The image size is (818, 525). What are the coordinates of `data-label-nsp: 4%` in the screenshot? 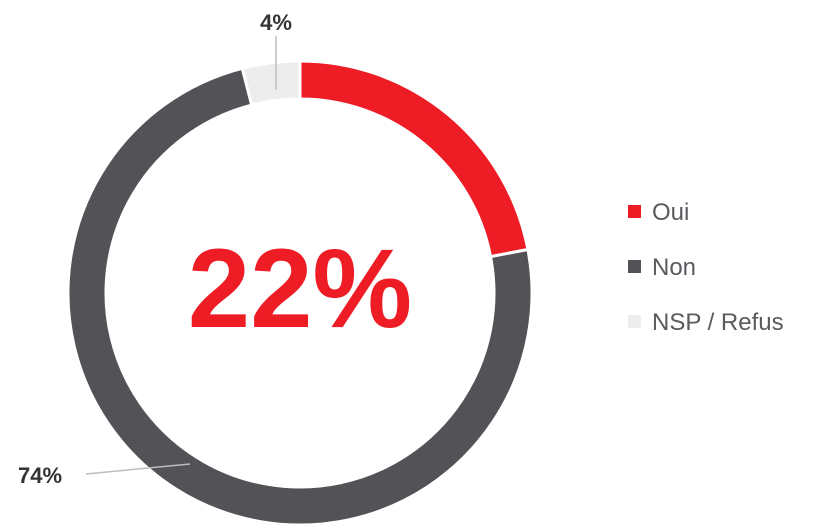 It's located at (276, 22).